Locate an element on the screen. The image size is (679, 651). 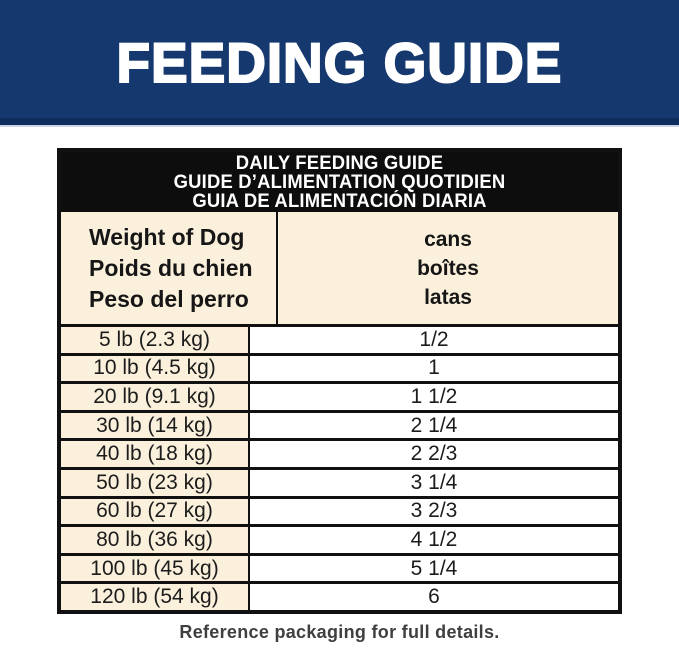
table-row: 40 lb (18 kg) 2 2/3 is located at coordinates (339, 455).